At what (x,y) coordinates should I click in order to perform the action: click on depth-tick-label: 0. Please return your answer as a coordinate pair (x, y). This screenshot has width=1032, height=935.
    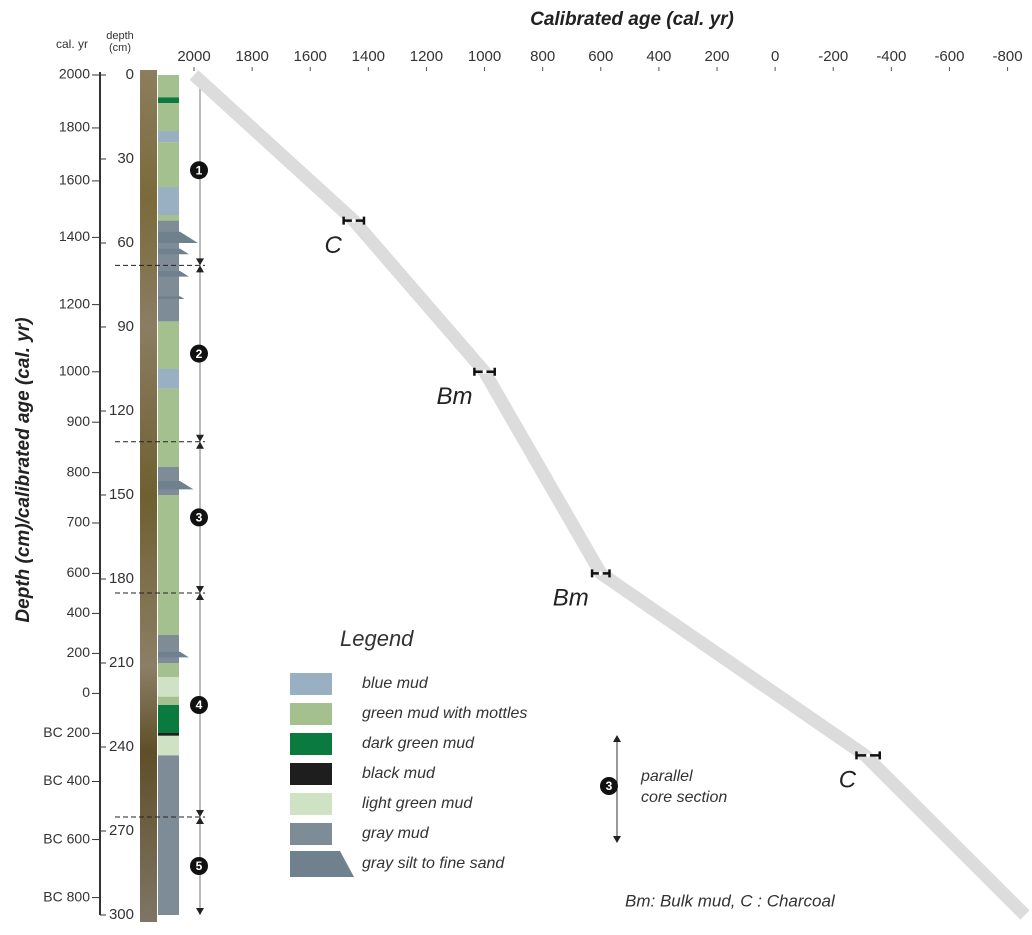
    Looking at the image, I should click on (130, 74).